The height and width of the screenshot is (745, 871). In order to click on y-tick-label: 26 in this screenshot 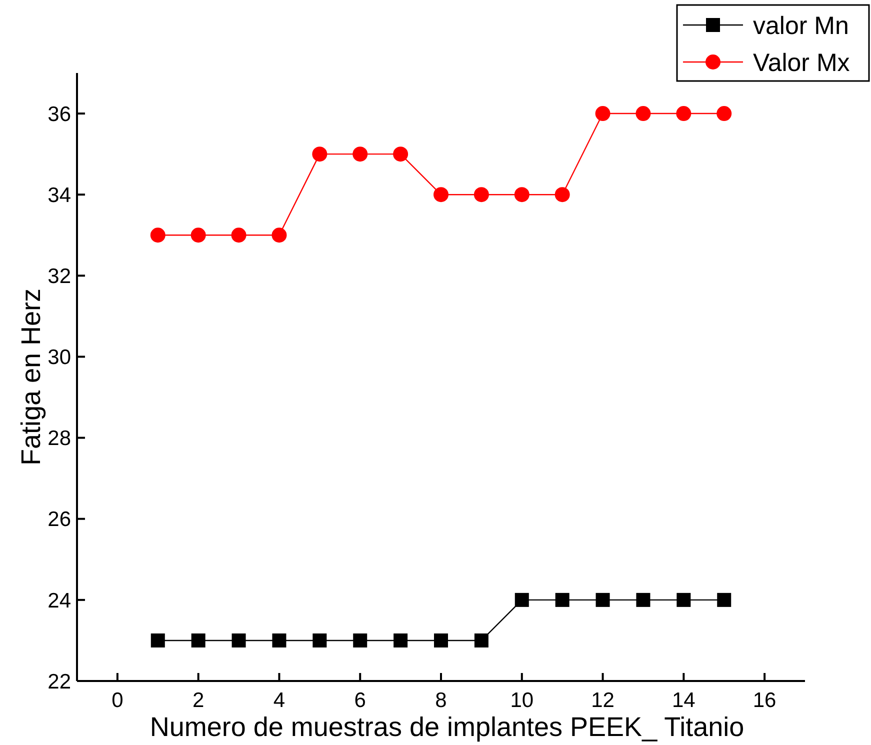, I will do `click(59, 520)`.